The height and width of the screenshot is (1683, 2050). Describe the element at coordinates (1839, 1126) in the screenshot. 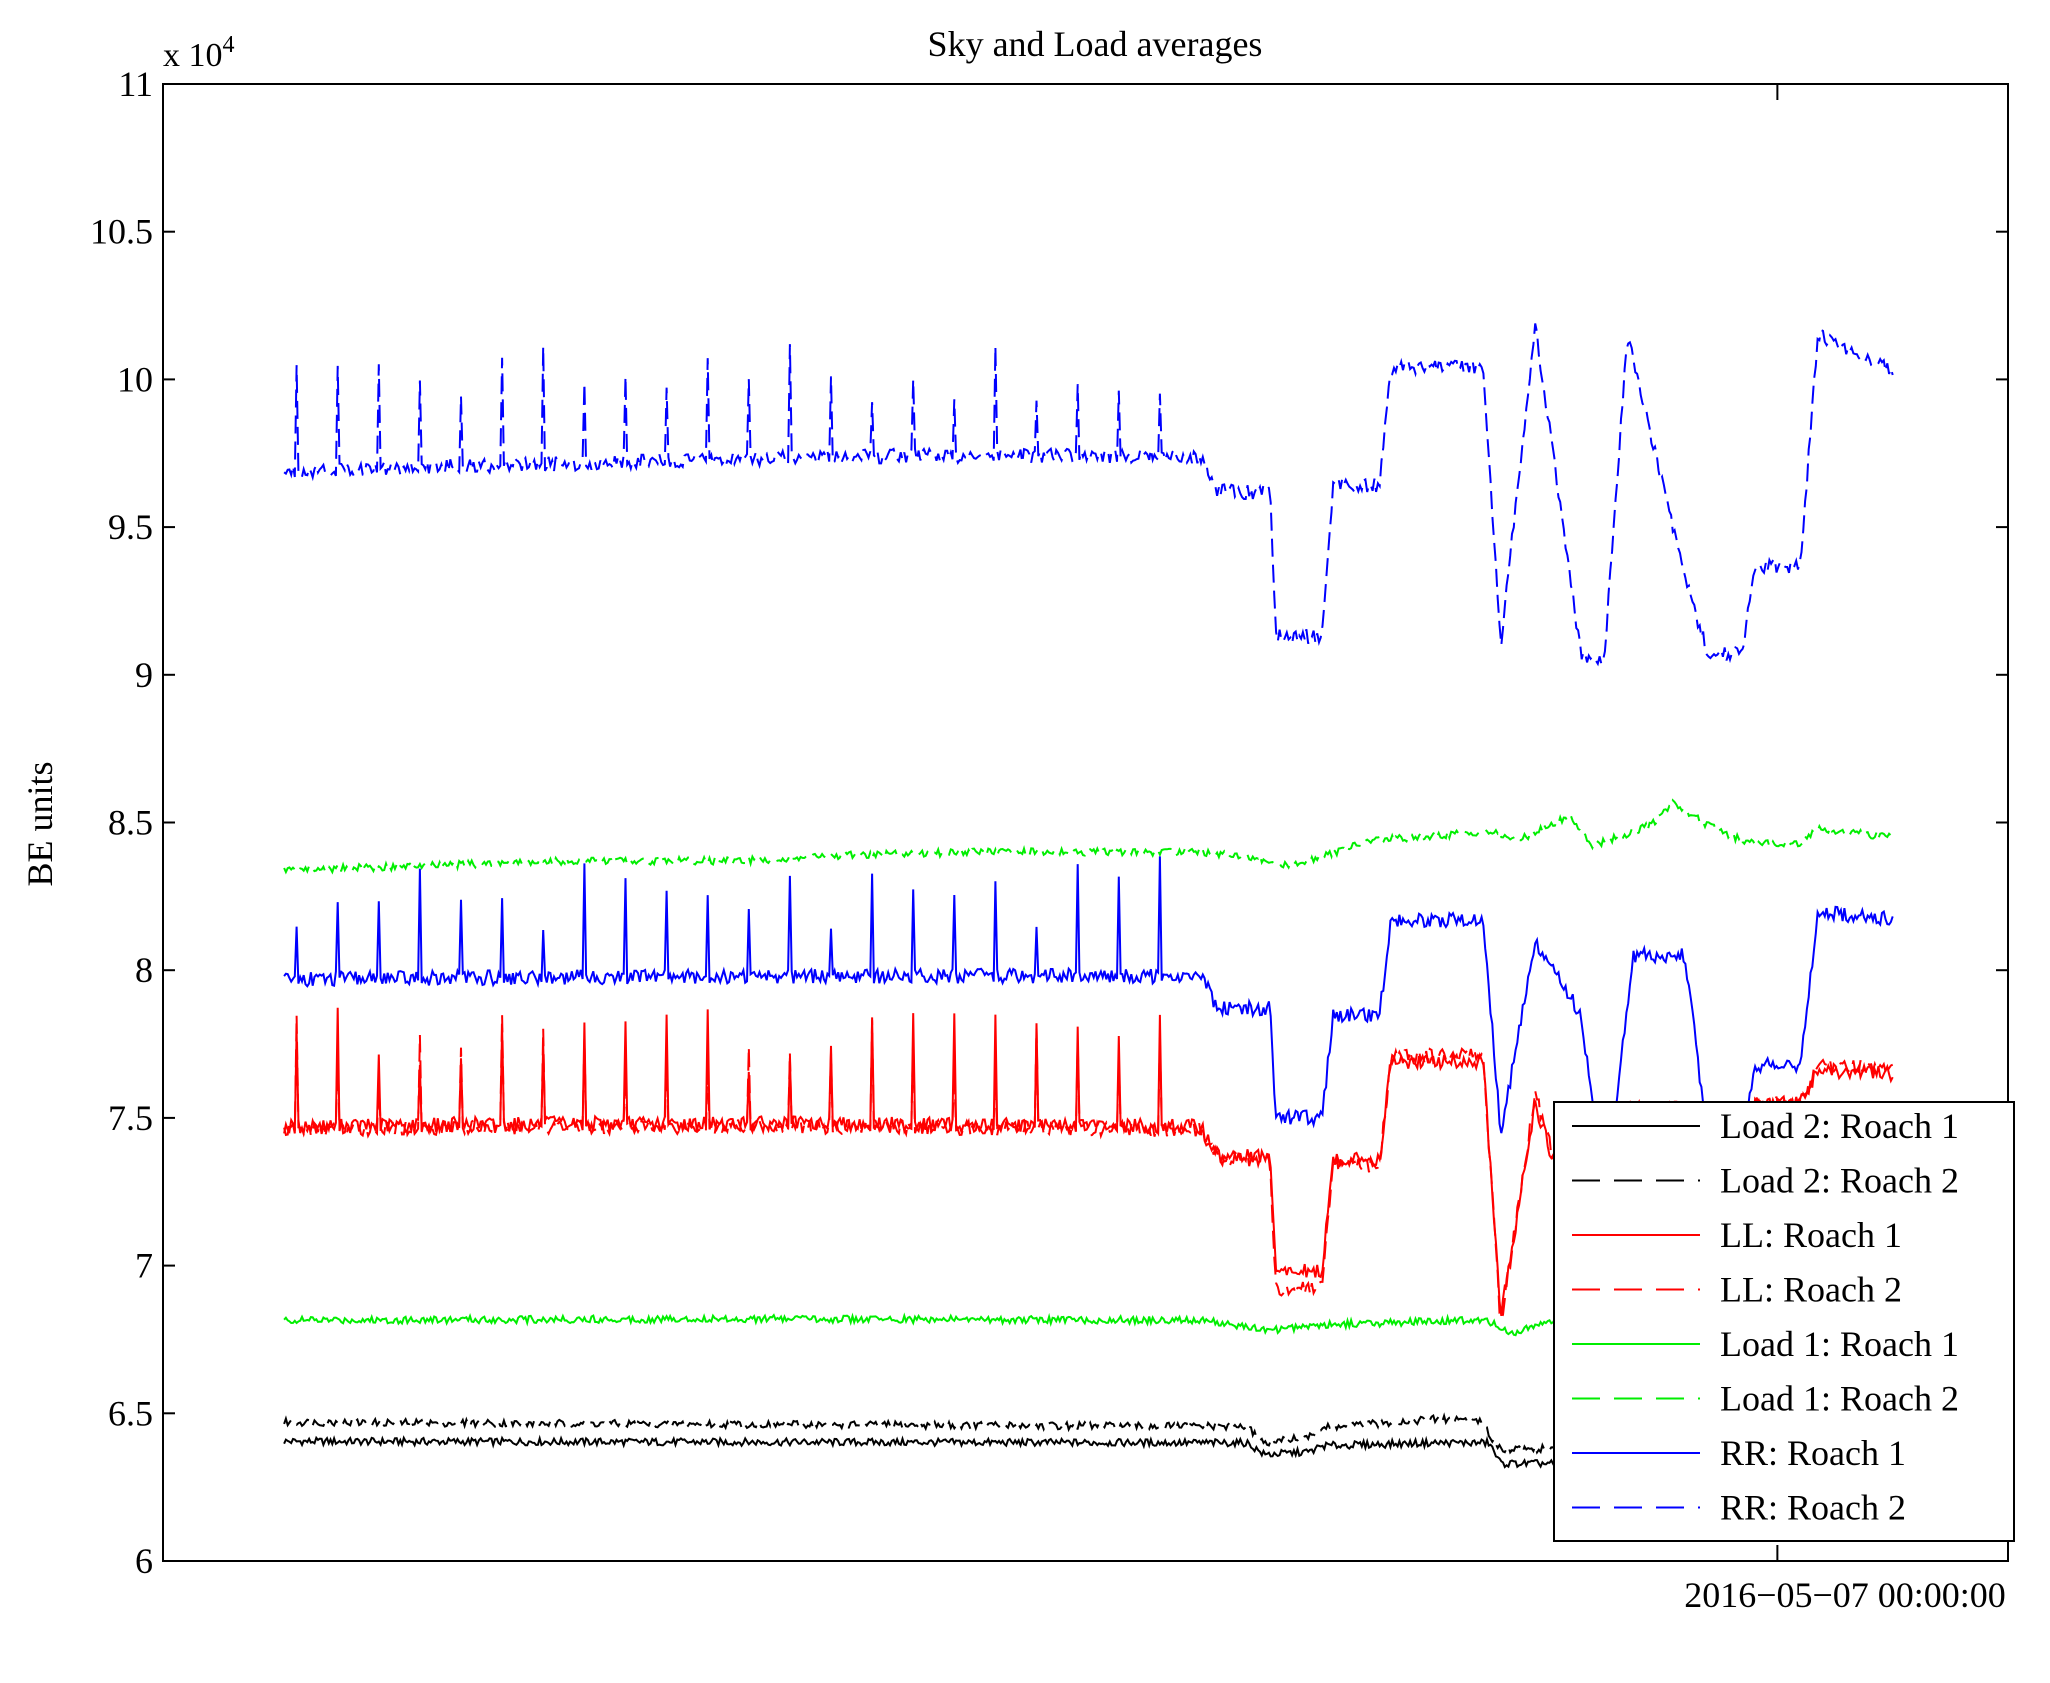

I see `legend-label: Load 2: Roach 1` at that location.